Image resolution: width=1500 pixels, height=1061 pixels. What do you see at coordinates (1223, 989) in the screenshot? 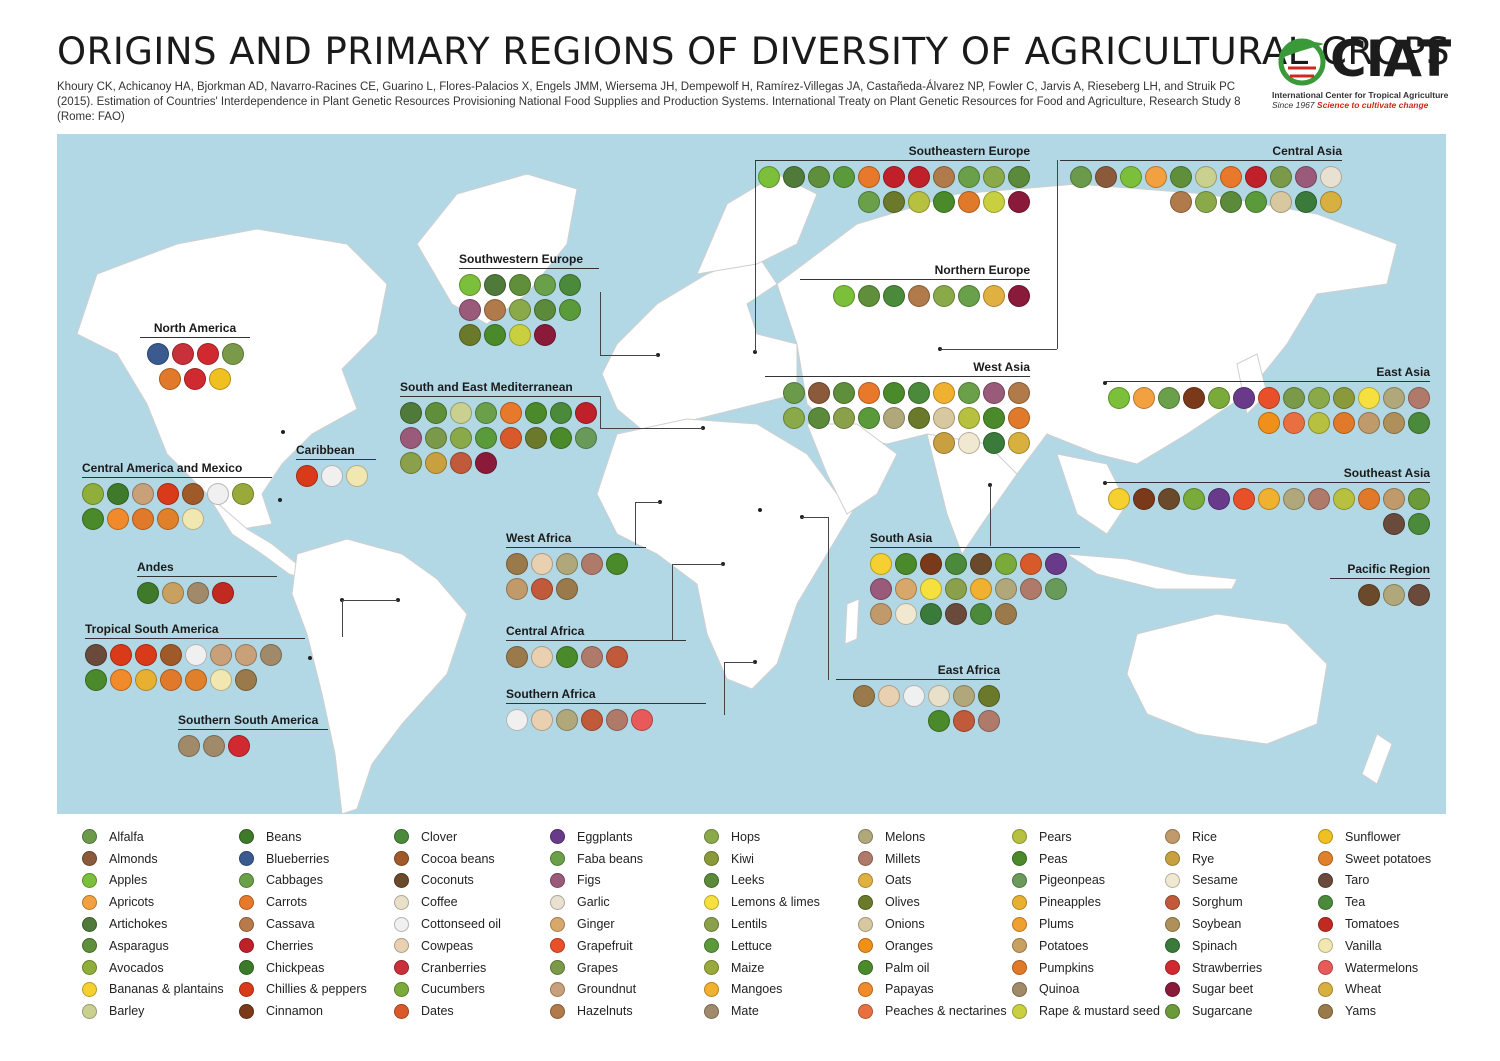
I see `legend-label: Sugar beet` at bounding box center [1223, 989].